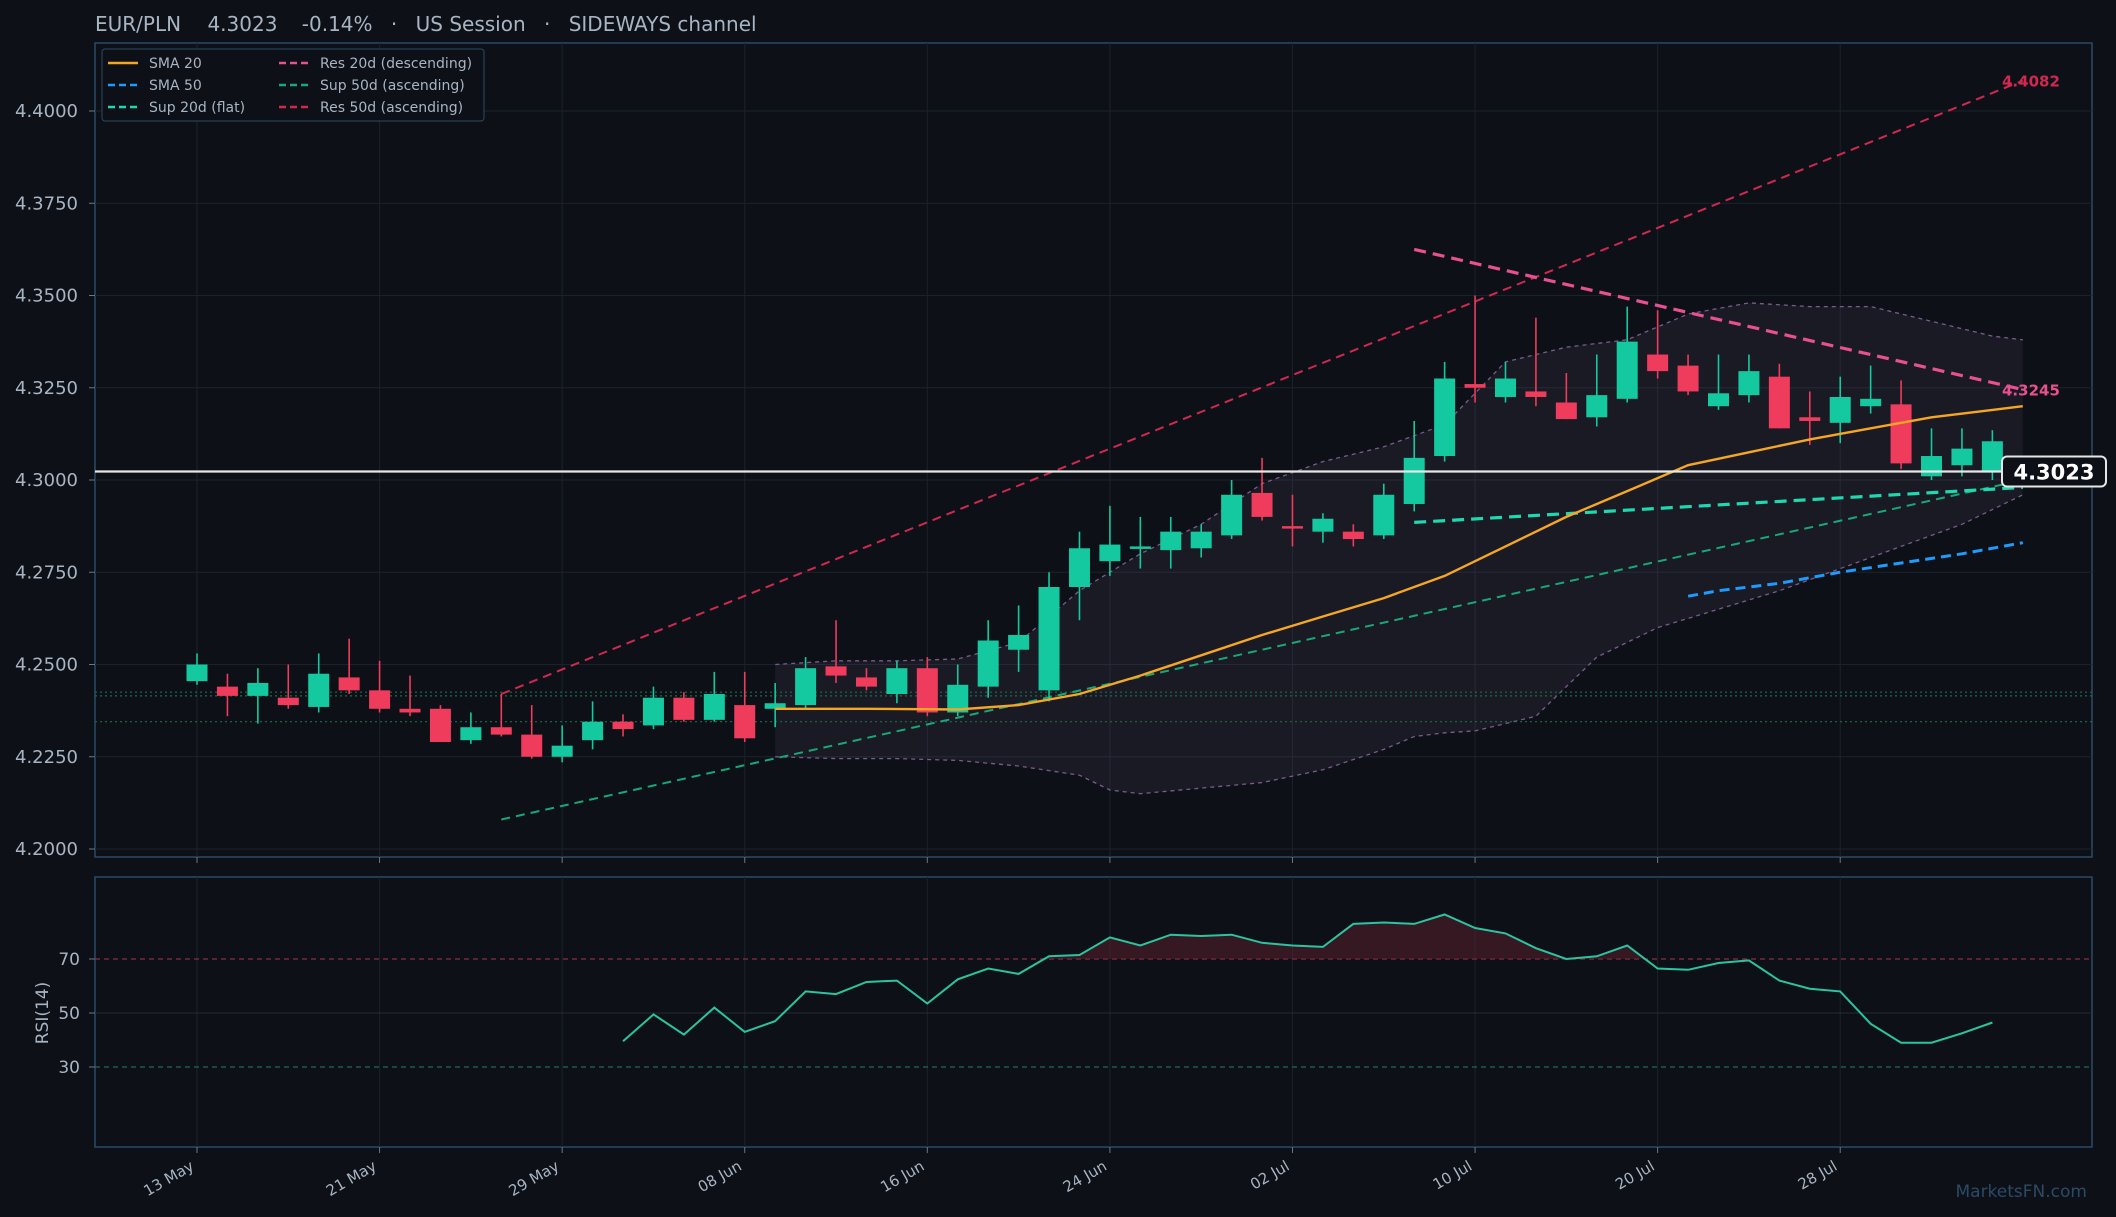  Describe the element at coordinates (46, 388) in the screenshot. I see `price-tick-label: 4.3250` at that location.